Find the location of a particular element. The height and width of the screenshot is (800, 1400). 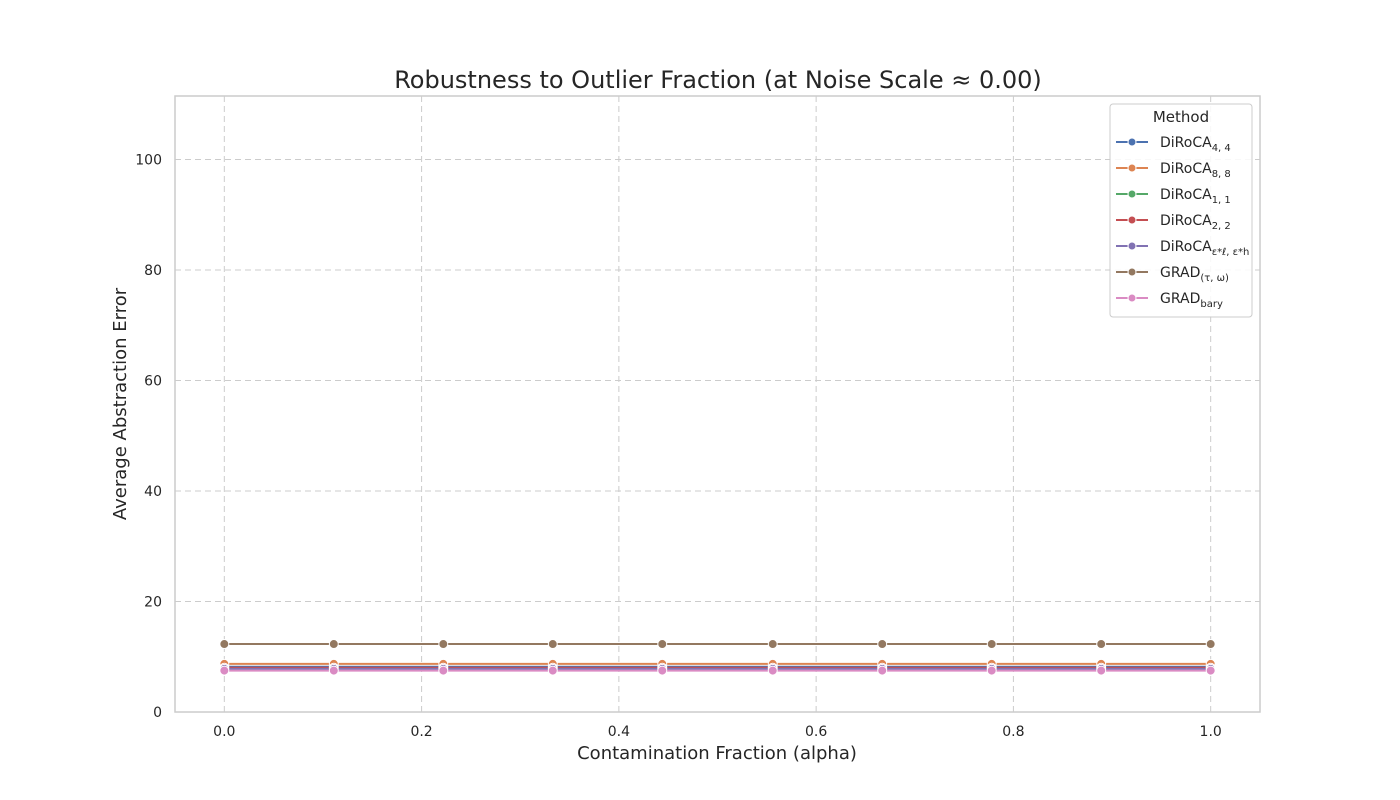

legend-label: DiRoCA4, 4 is located at coordinates (1195, 144).